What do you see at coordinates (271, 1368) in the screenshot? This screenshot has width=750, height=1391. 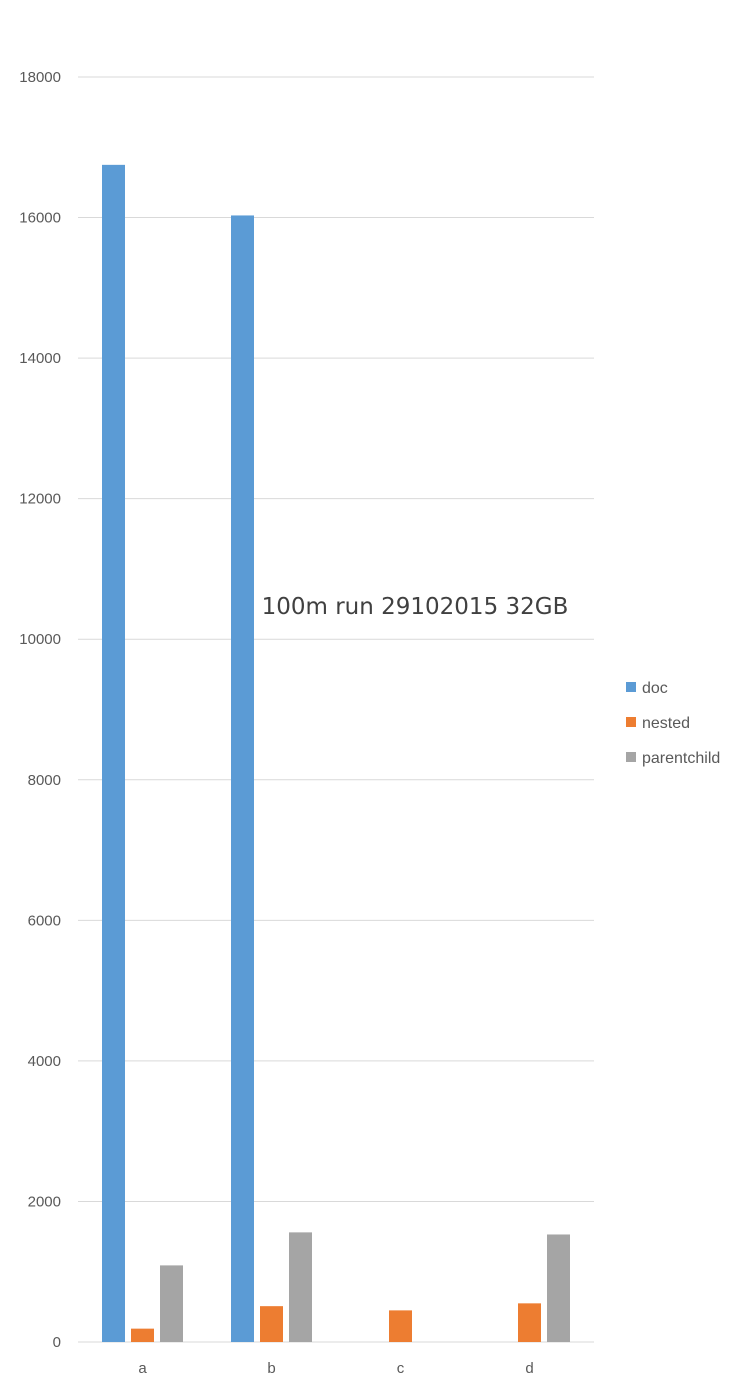 I see `x-tick-label: b` at bounding box center [271, 1368].